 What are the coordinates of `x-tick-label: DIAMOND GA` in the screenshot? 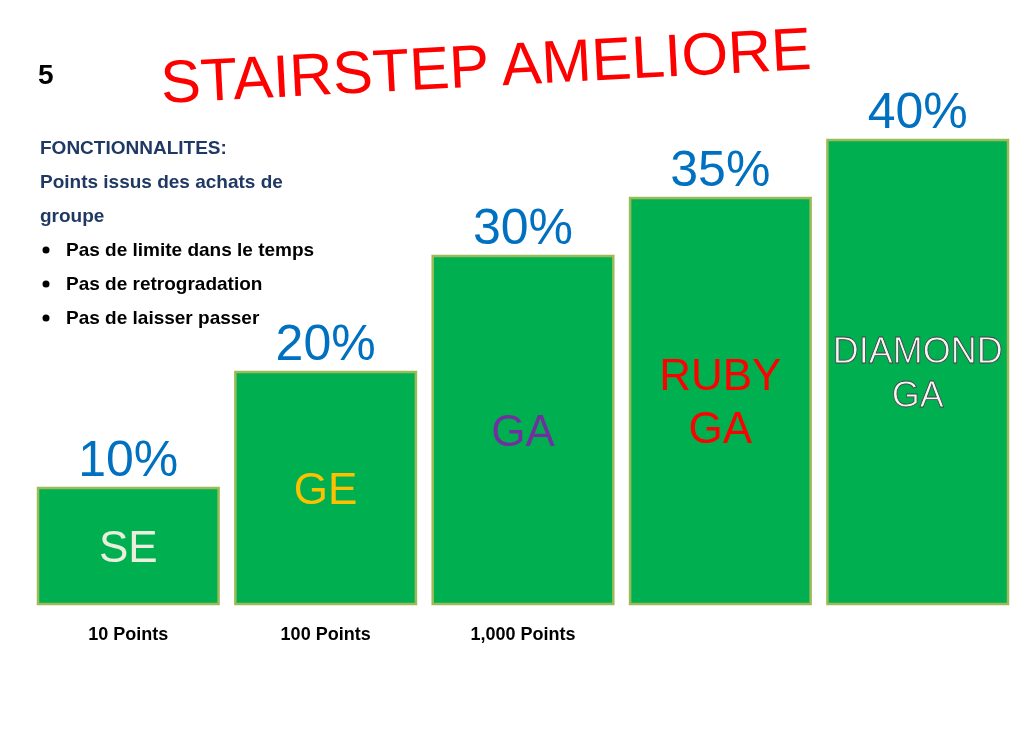 It's located at (917, 372).